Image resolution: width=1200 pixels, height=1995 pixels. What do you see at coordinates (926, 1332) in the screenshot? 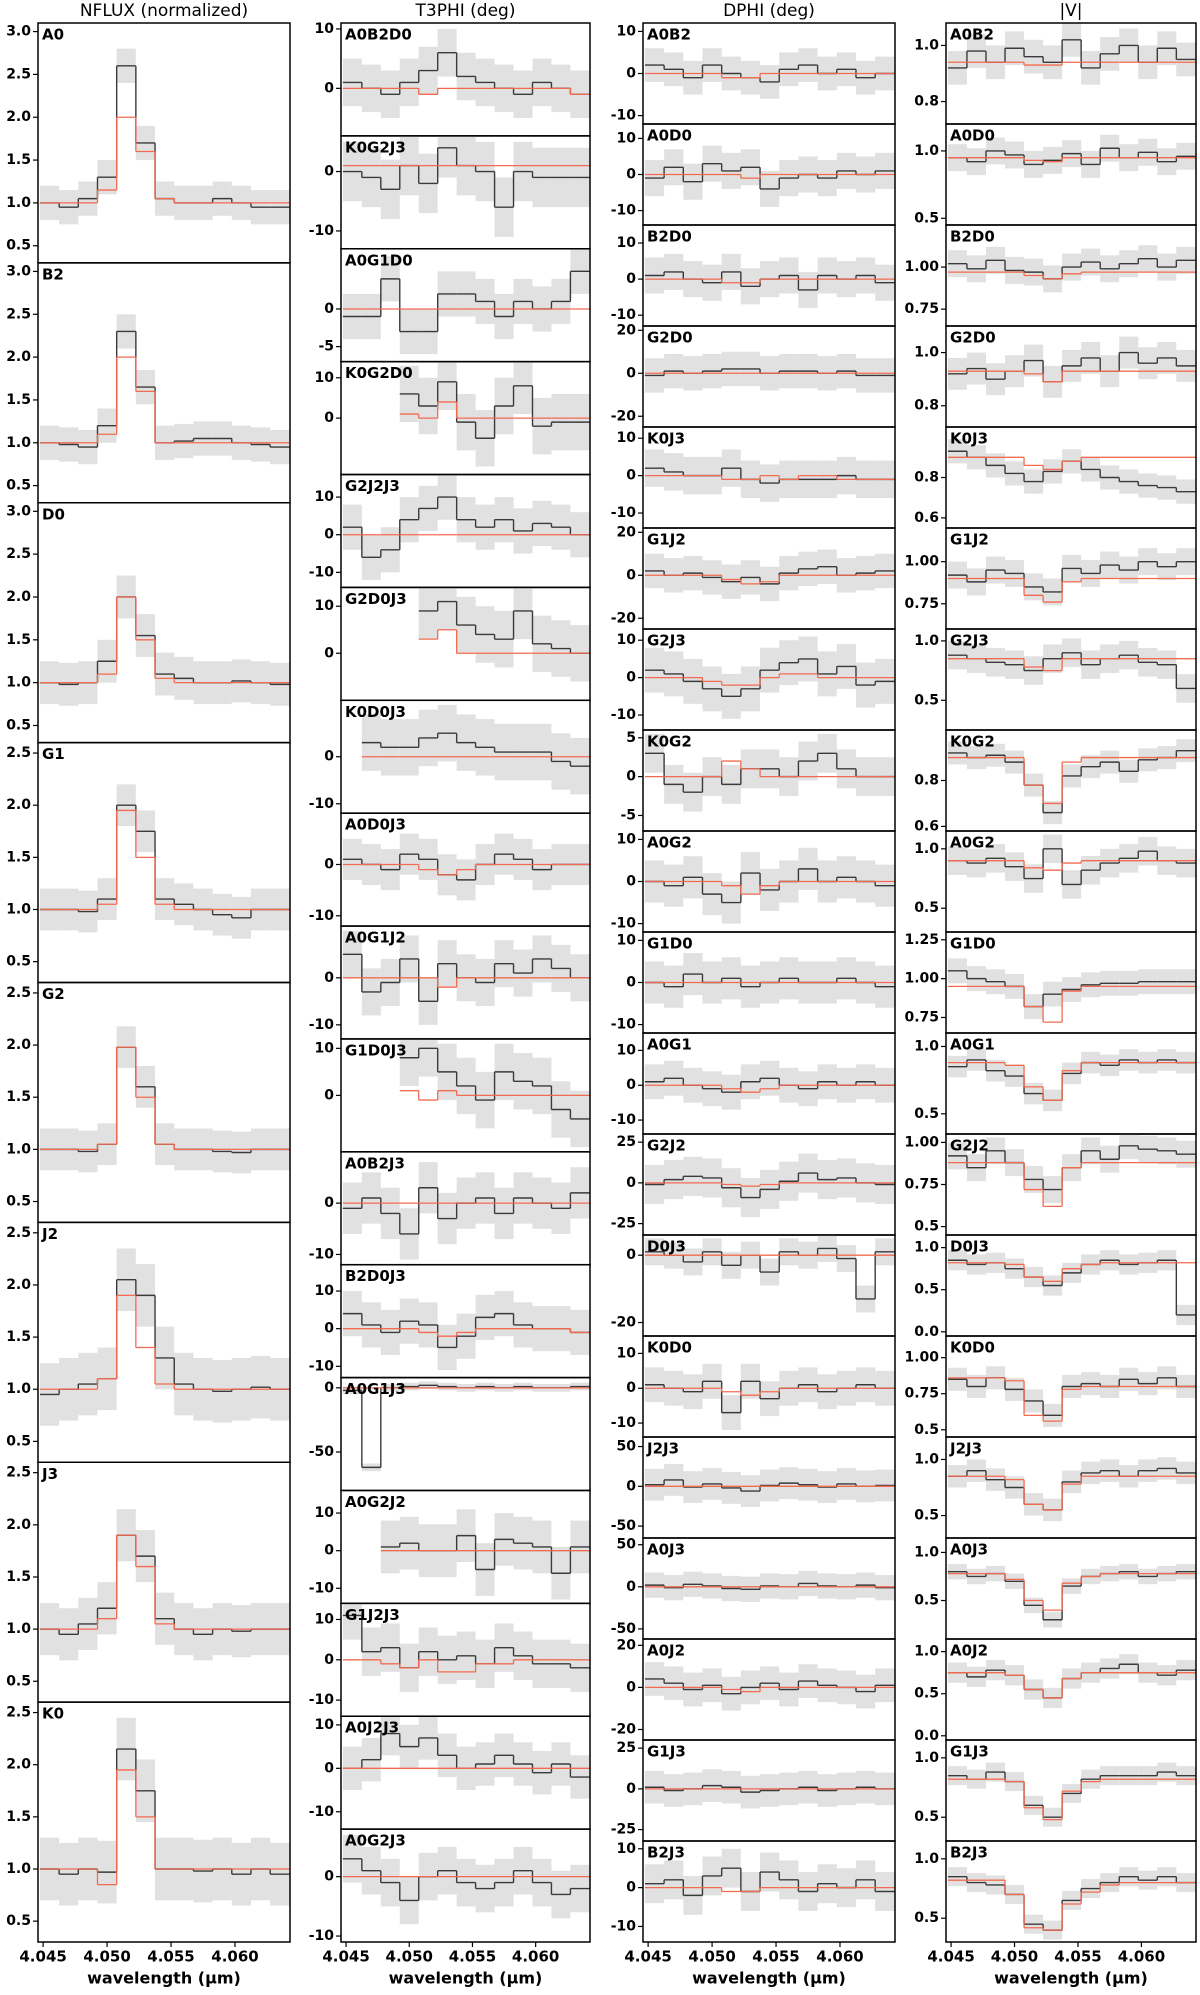
I see `y-tick-label: 0.0` at bounding box center [926, 1332].